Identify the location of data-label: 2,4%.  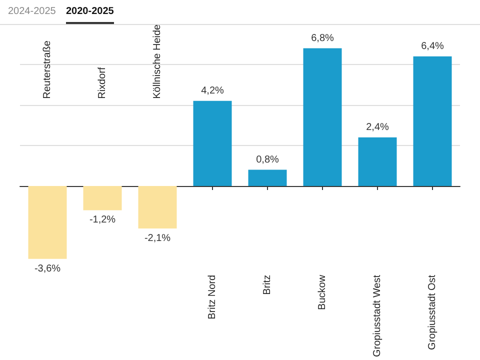
(378, 127).